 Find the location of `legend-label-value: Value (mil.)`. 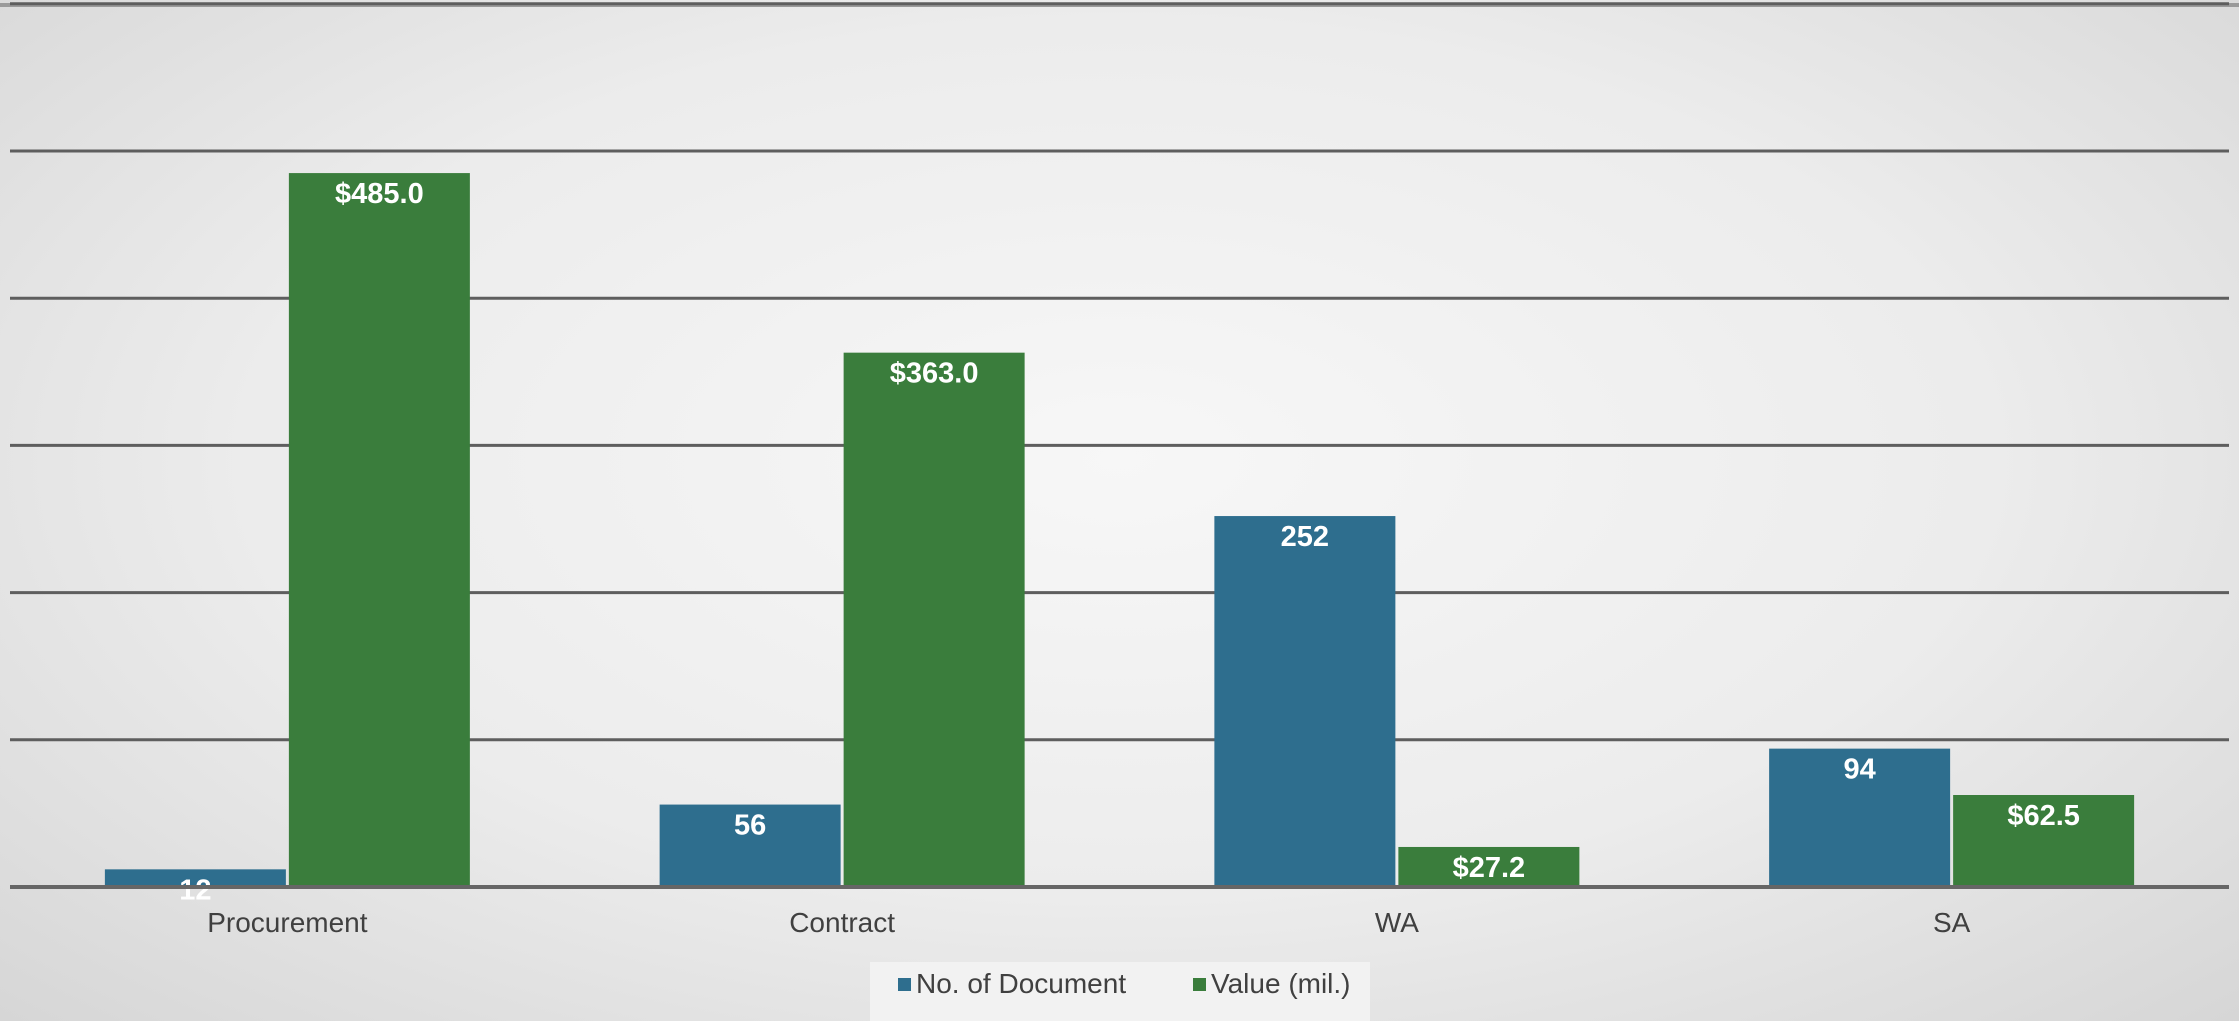

legend-label-value: Value (mil.) is located at coordinates (1281, 983).